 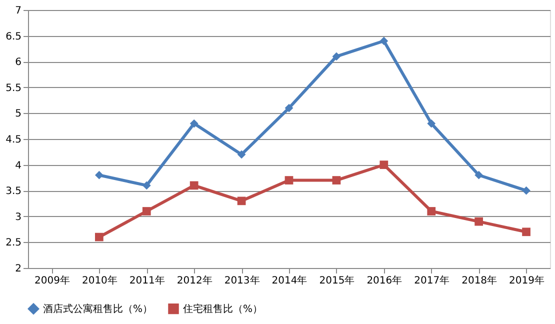 I want to click on y-tick-label: 2, so click(x=18, y=269).